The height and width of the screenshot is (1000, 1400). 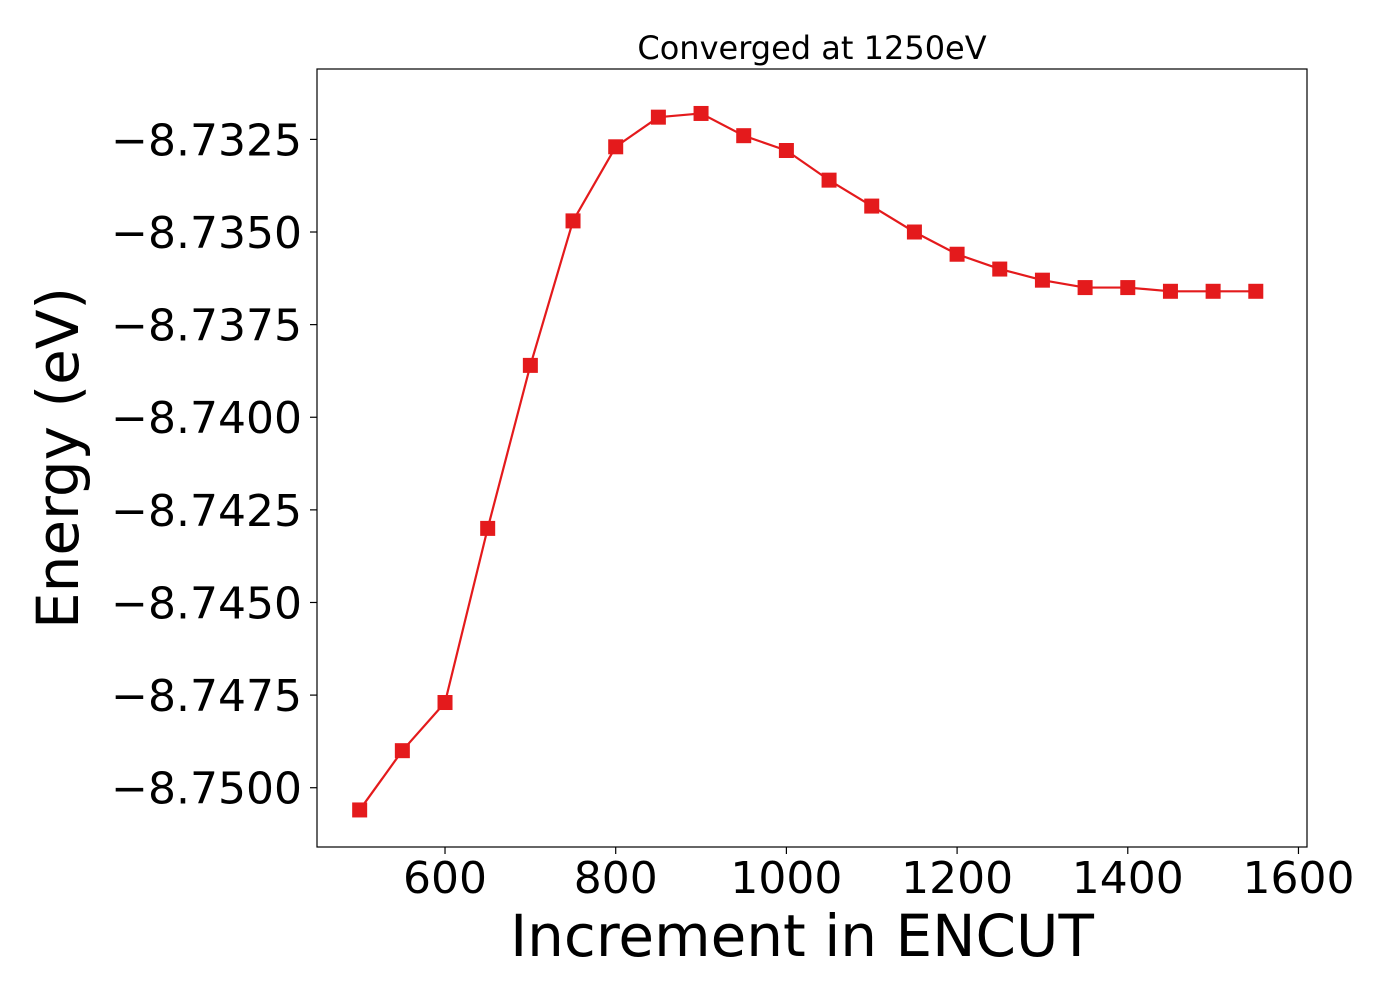 What do you see at coordinates (206, 418) in the screenshot?
I see `y-tick-label: −8.7400` at bounding box center [206, 418].